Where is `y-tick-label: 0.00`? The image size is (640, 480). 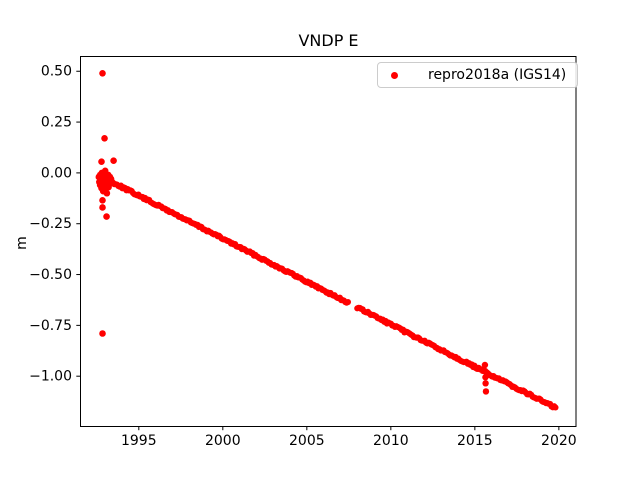 y-tick-label: 0.00 is located at coordinates (56, 173).